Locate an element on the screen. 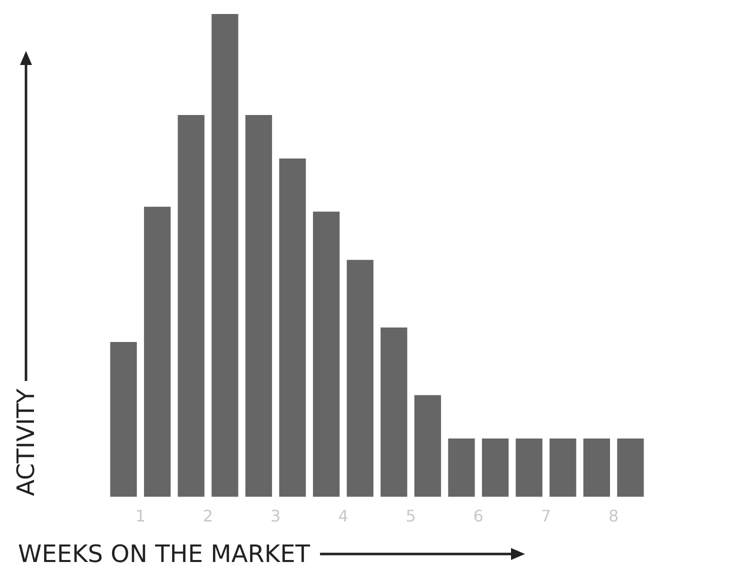 This screenshot has height=573, width=734. x-axis-title: WEEKS ON THE MARKET is located at coordinates (164, 554).